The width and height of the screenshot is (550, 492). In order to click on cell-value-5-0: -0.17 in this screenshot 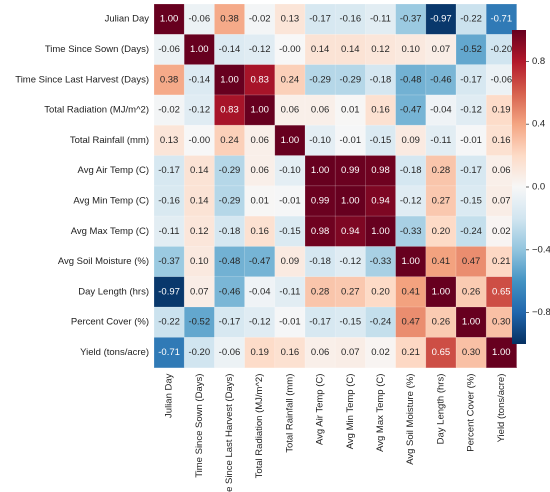, I will do `click(169, 170)`.